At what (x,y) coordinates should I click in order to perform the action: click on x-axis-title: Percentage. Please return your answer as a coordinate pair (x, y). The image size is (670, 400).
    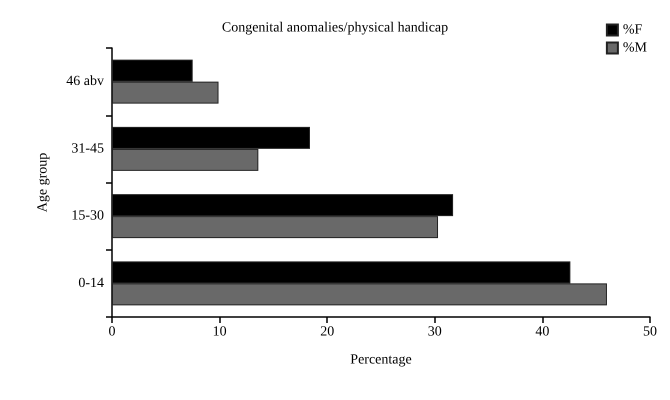
    Looking at the image, I should click on (381, 360).